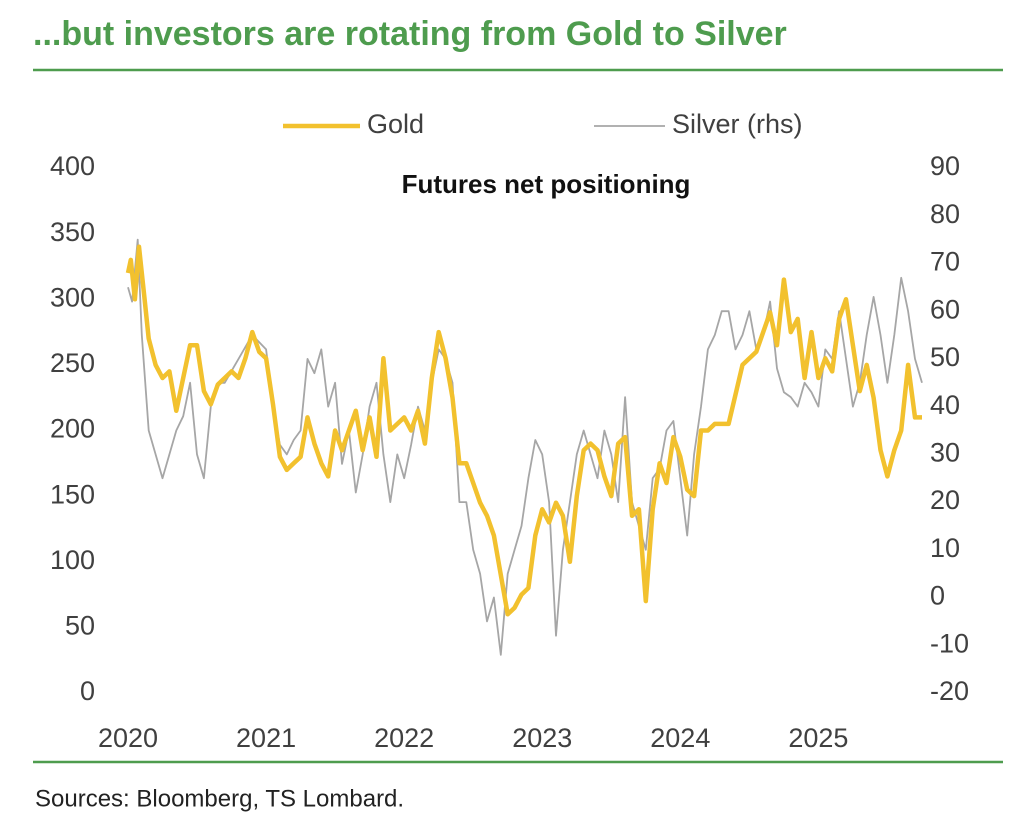  Describe the element at coordinates (266, 738) in the screenshot. I see `x-tick-label: 2021` at that location.